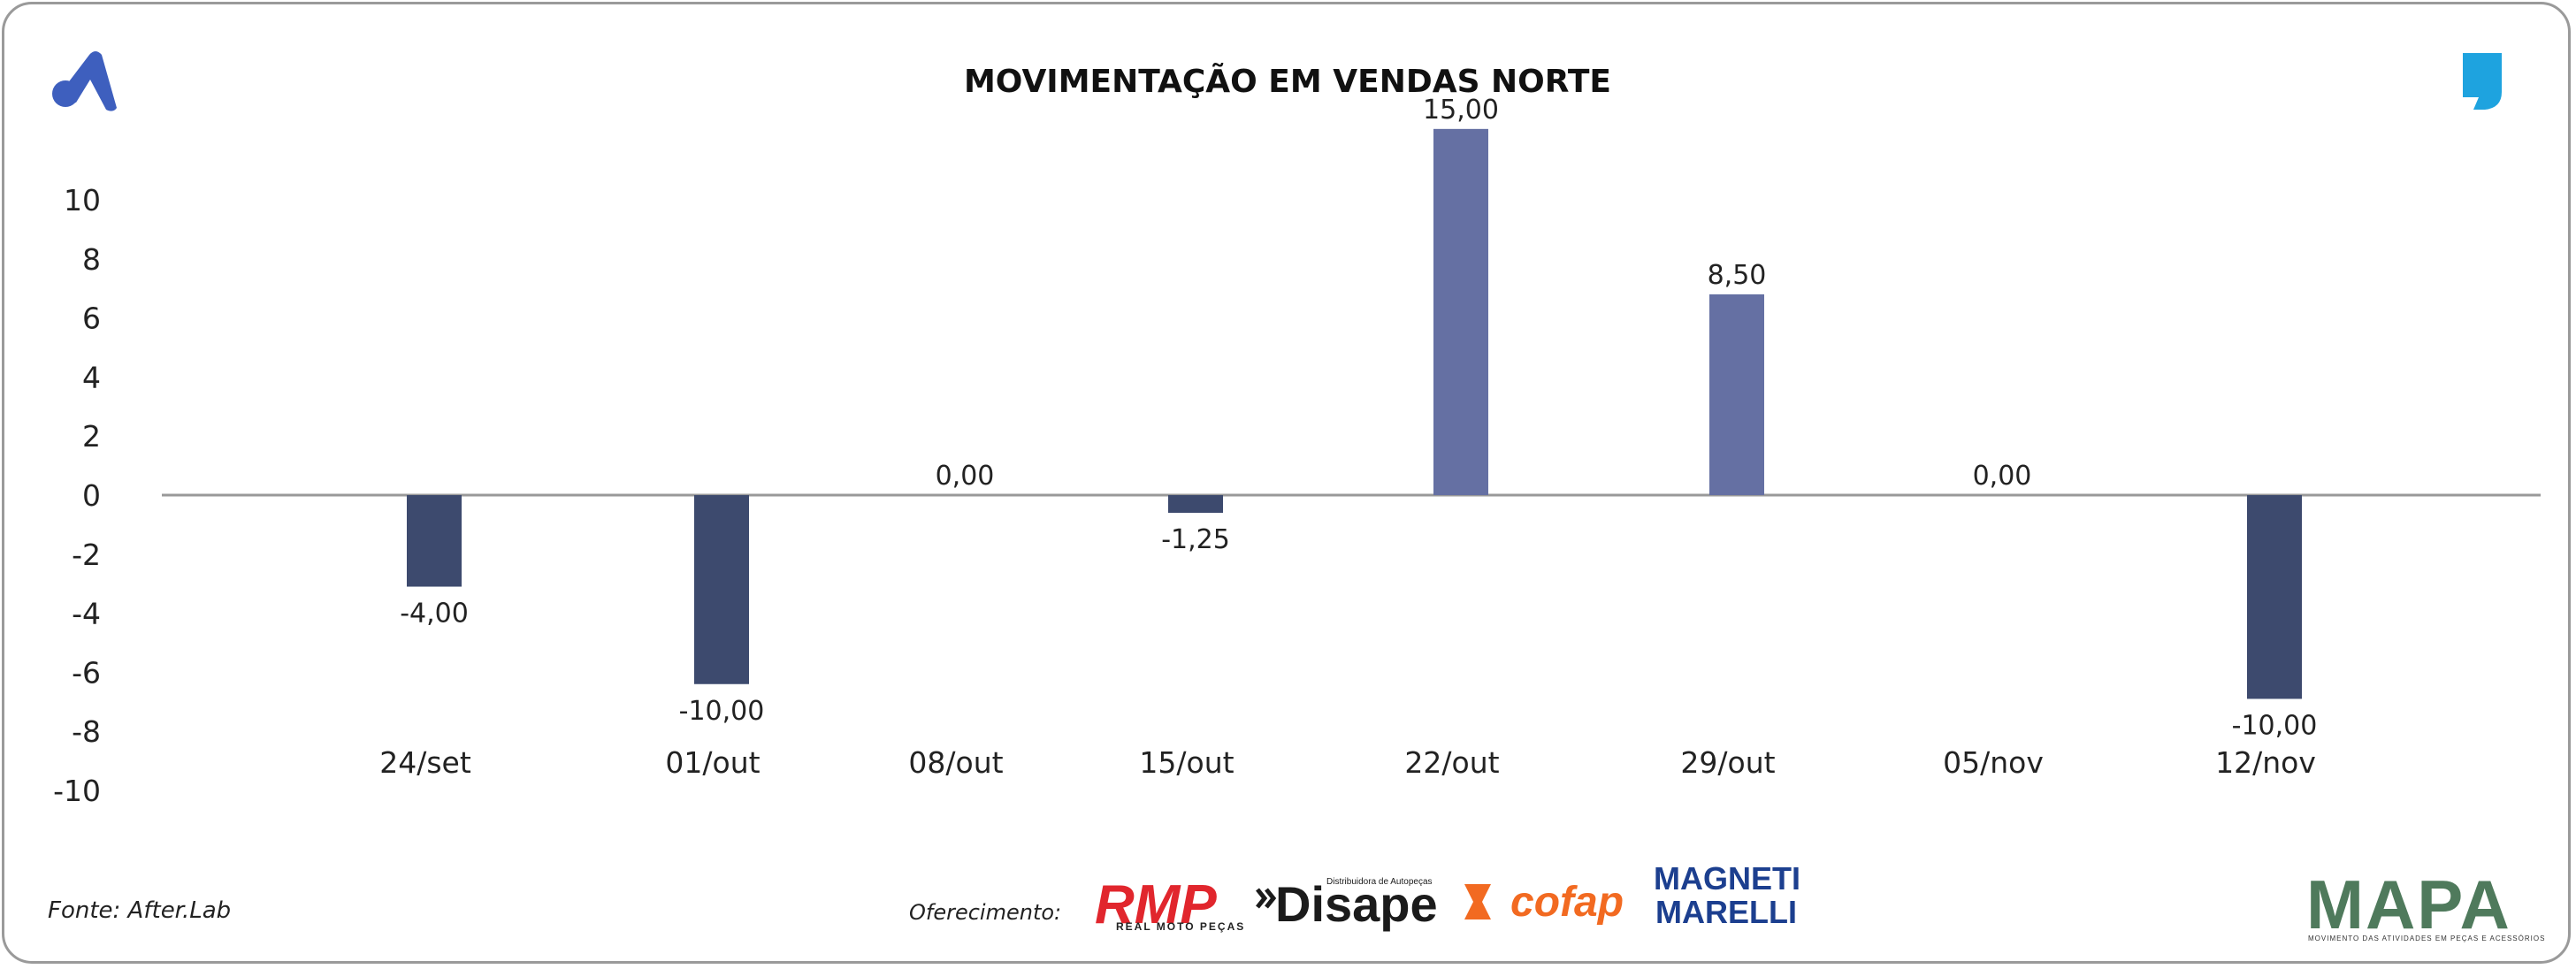  What do you see at coordinates (84, 81) in the screenshot?
I see `a-logo-icon` at bounding box center [84, 81].